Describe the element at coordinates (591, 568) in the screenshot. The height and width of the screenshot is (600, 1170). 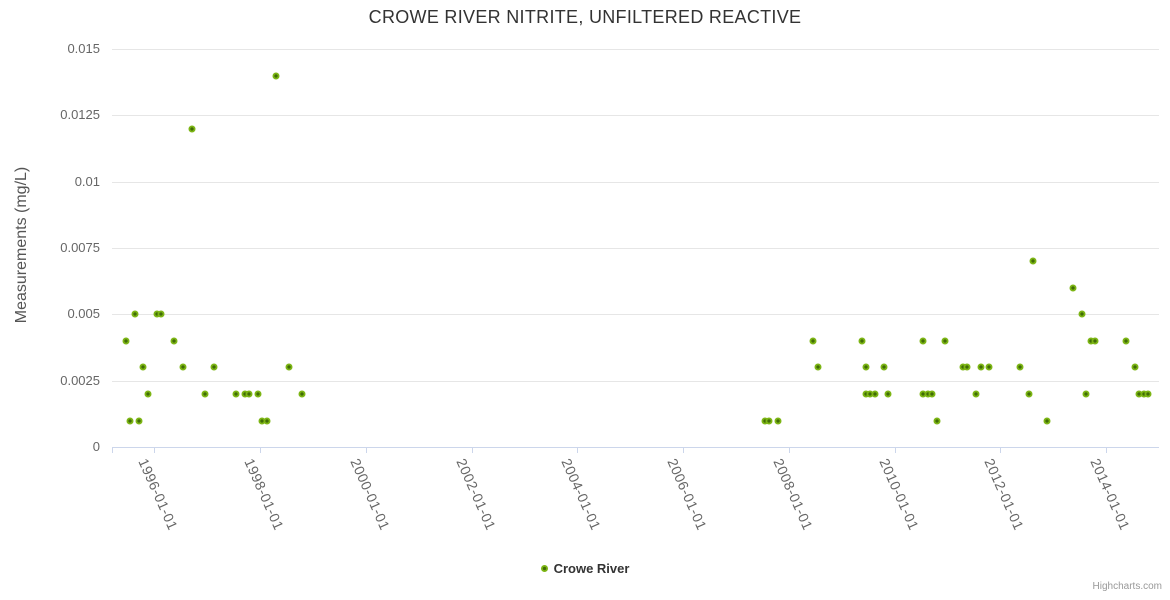
I see `legend-label: Crowe River` at that location.